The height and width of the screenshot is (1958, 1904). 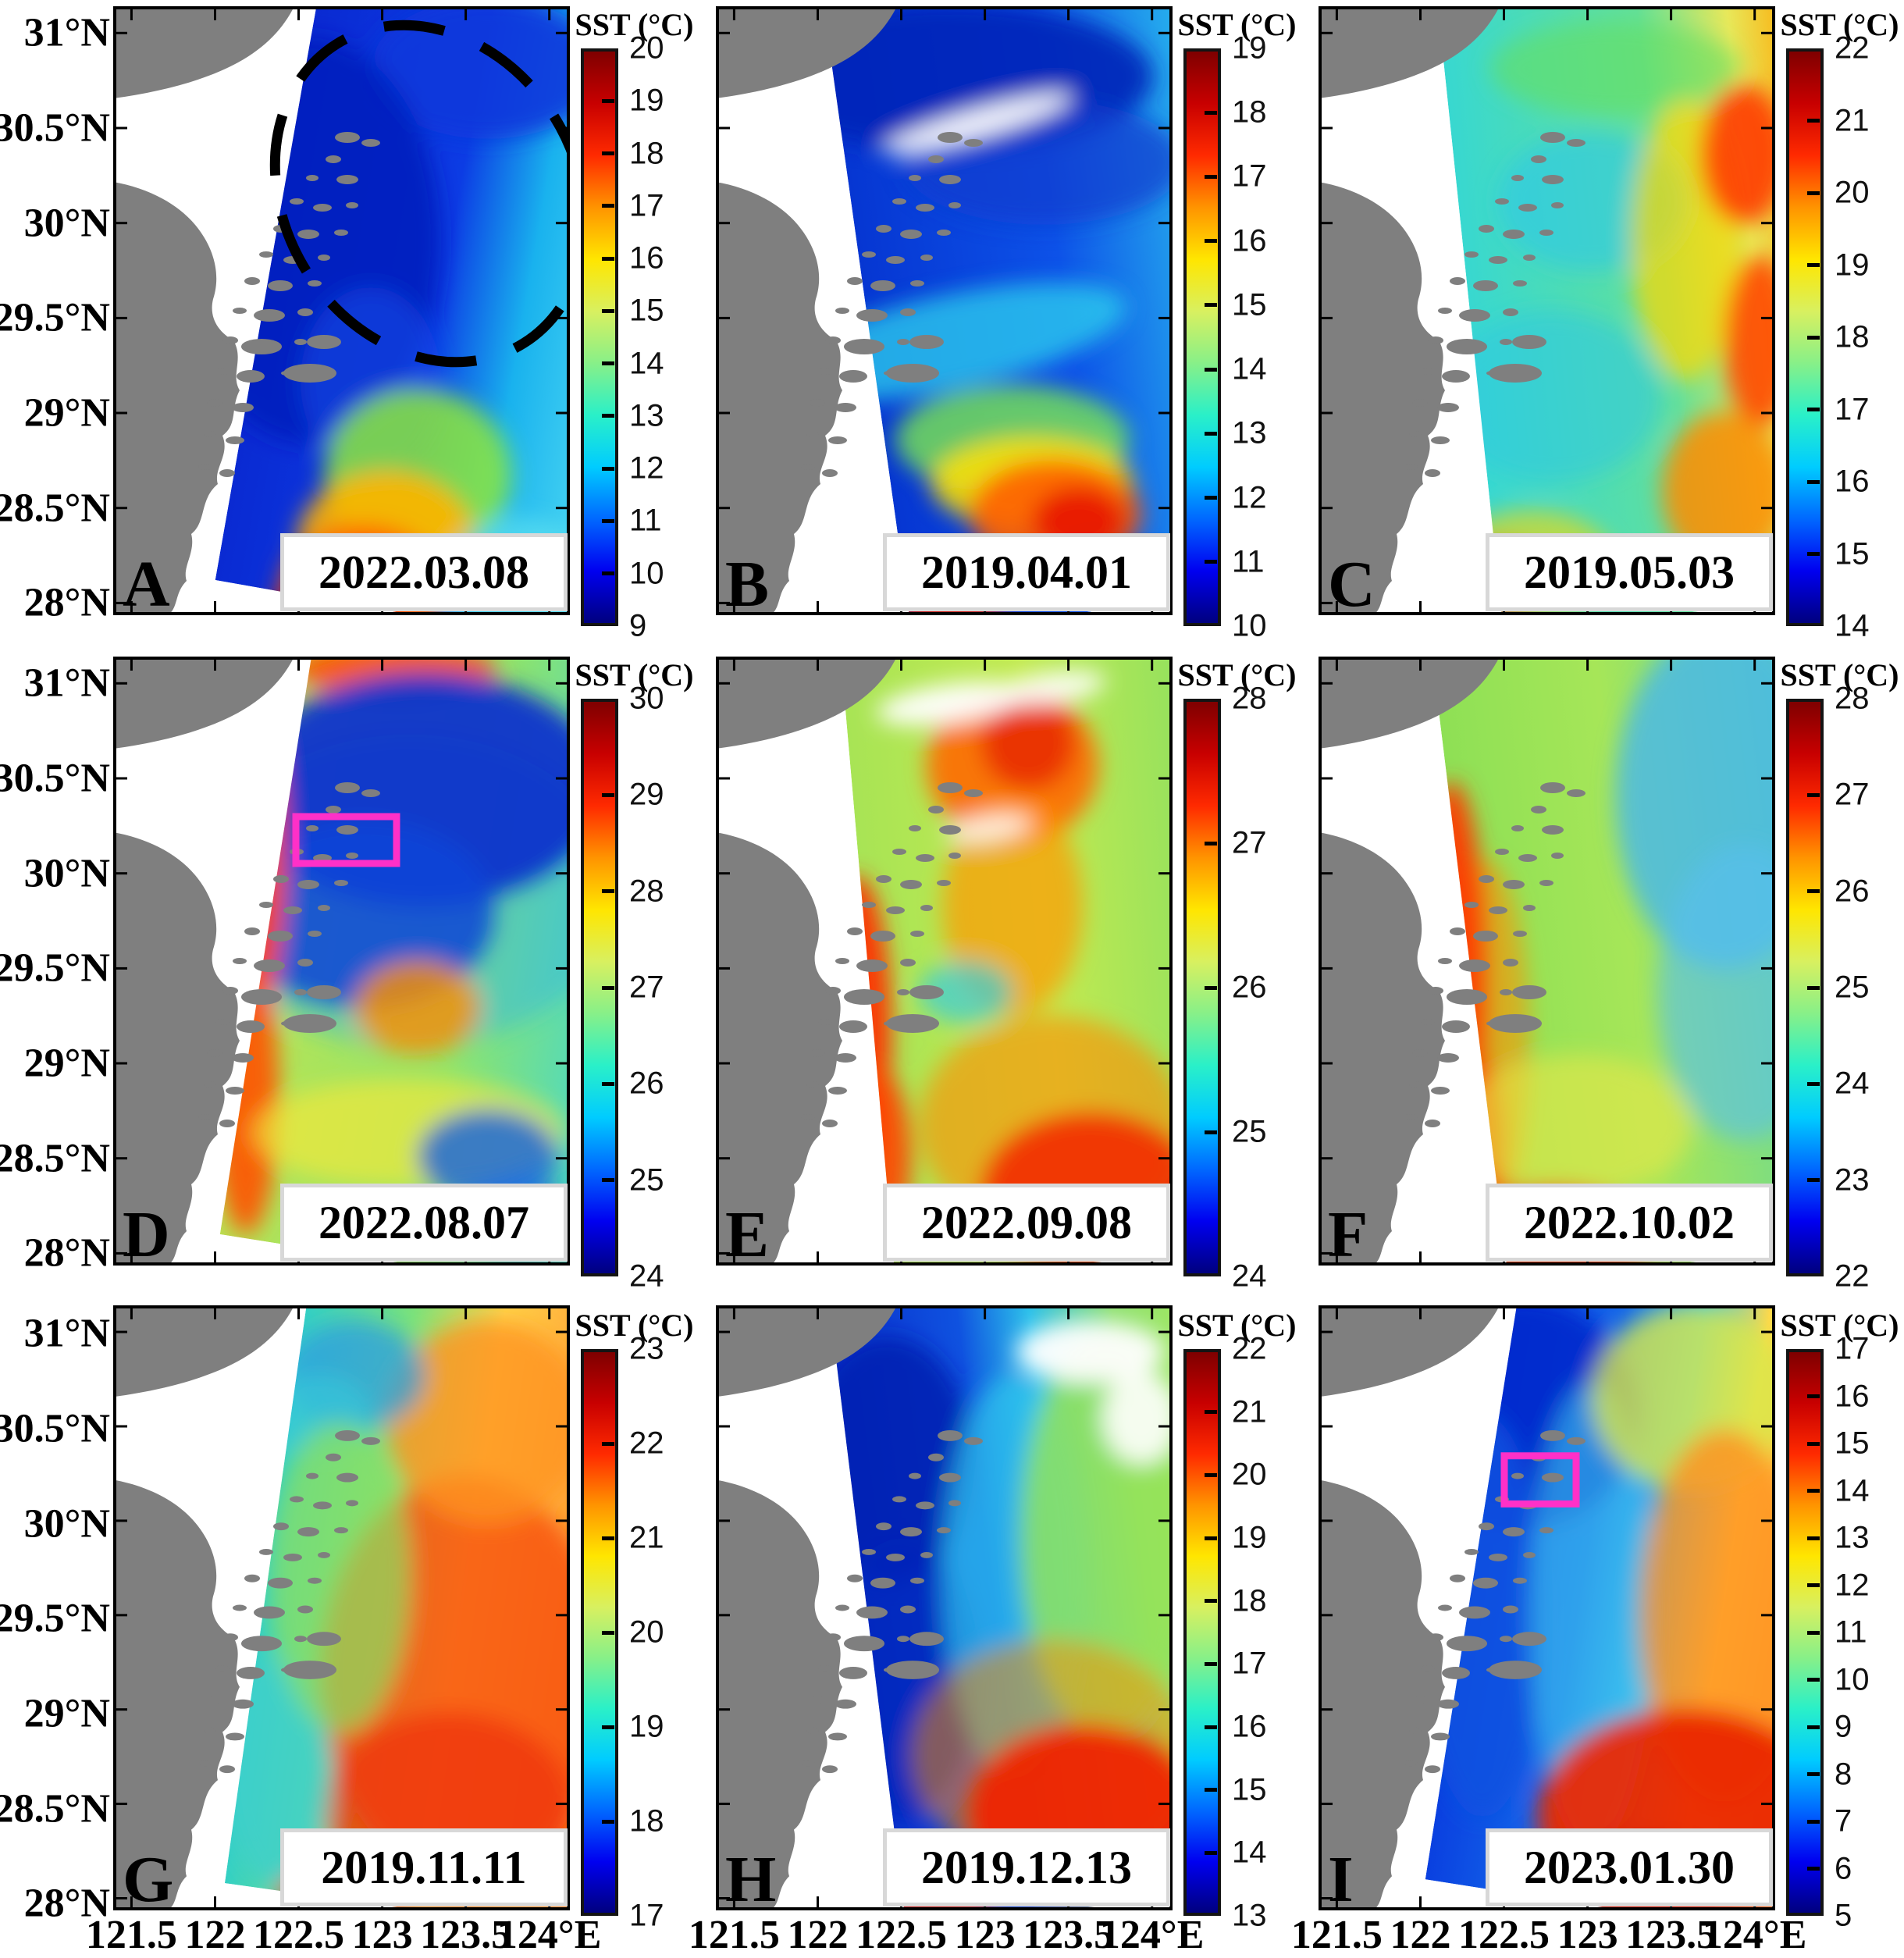 I want to click on panel-letter: D, so click(x=146, y=1234).